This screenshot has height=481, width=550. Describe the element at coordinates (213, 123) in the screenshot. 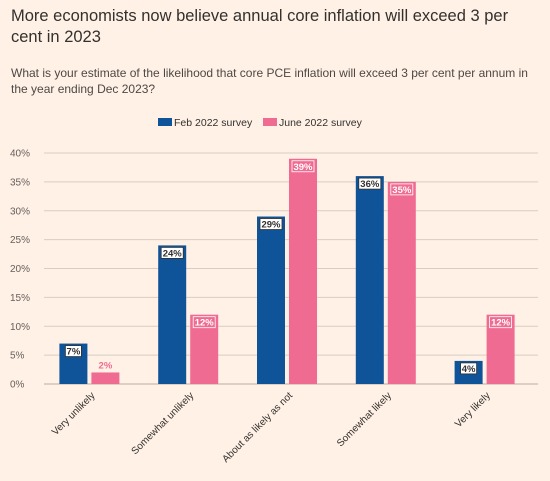

I see `legend-label: Feb 2022 survey` at that location.